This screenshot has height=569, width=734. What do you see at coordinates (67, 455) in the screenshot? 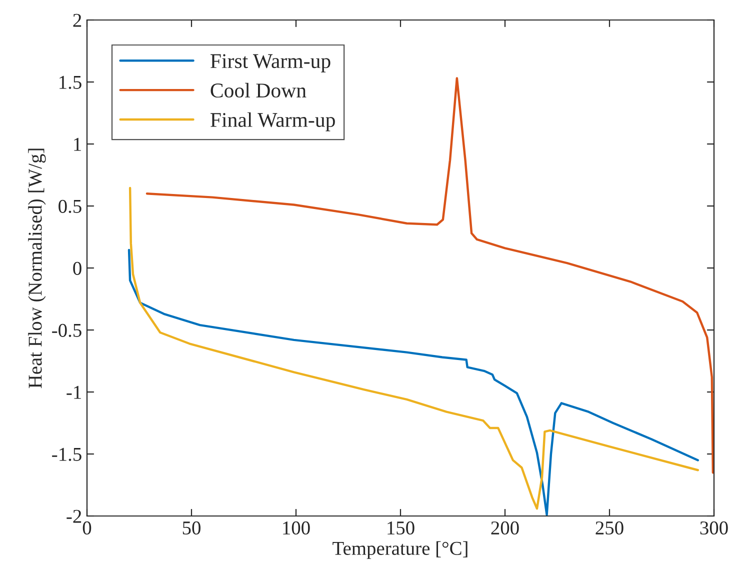
I see `y-tick-label: -1.5` at bounding box center [67, 455].